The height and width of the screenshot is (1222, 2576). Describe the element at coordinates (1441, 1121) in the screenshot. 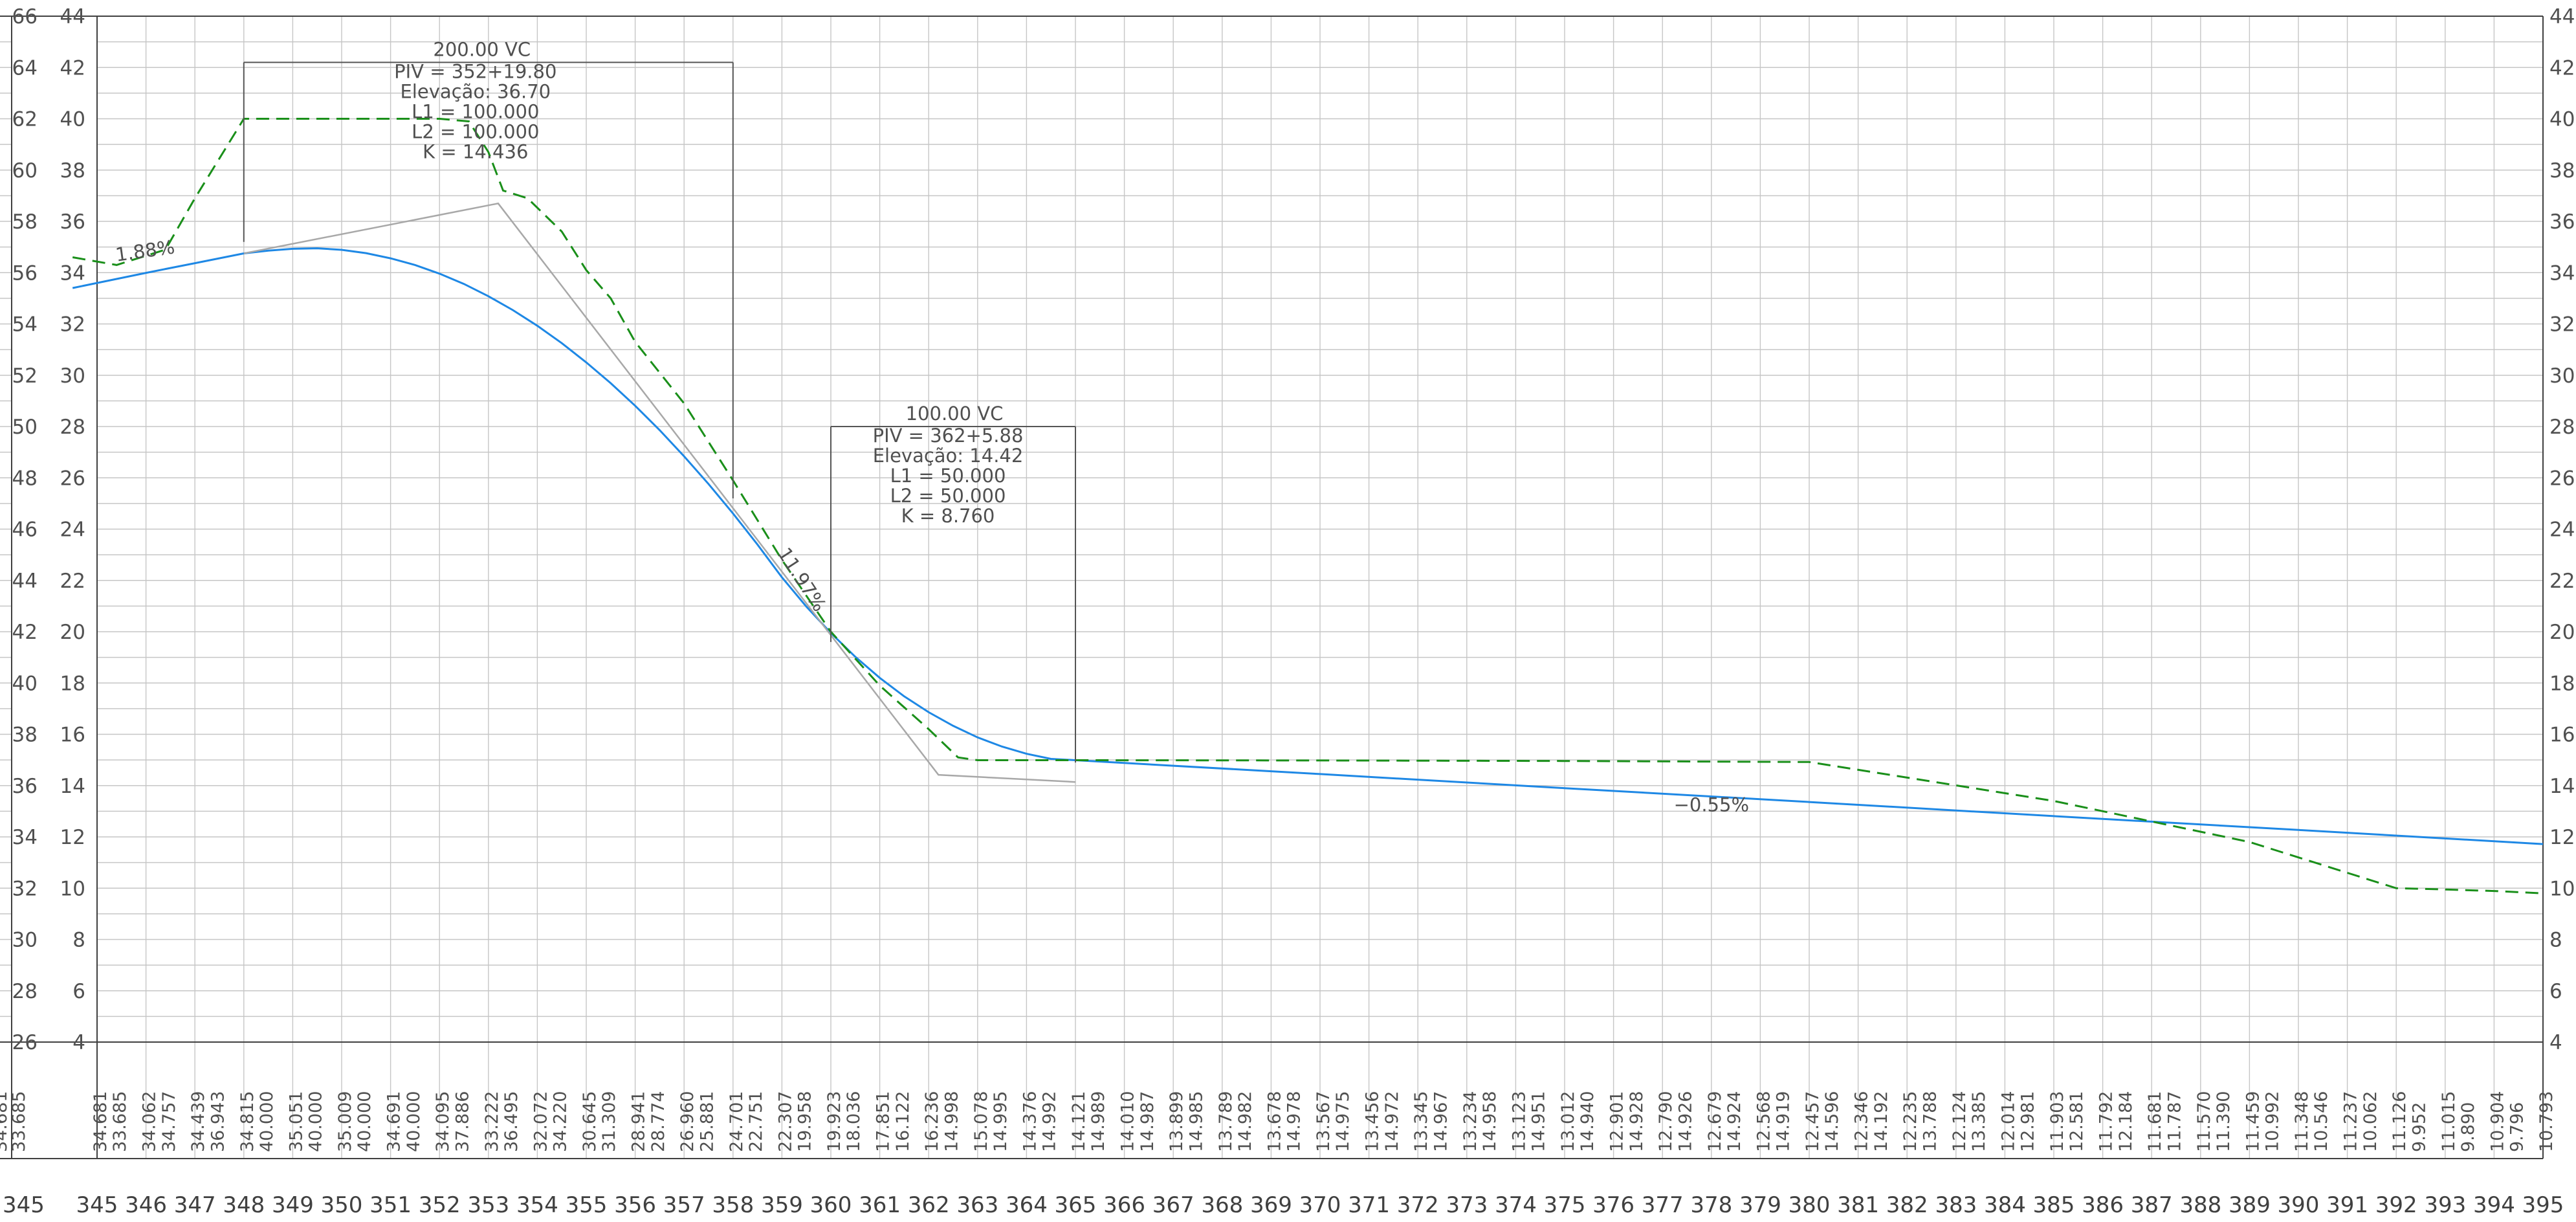

I see `table-cell-row2: 14.967` at that location.